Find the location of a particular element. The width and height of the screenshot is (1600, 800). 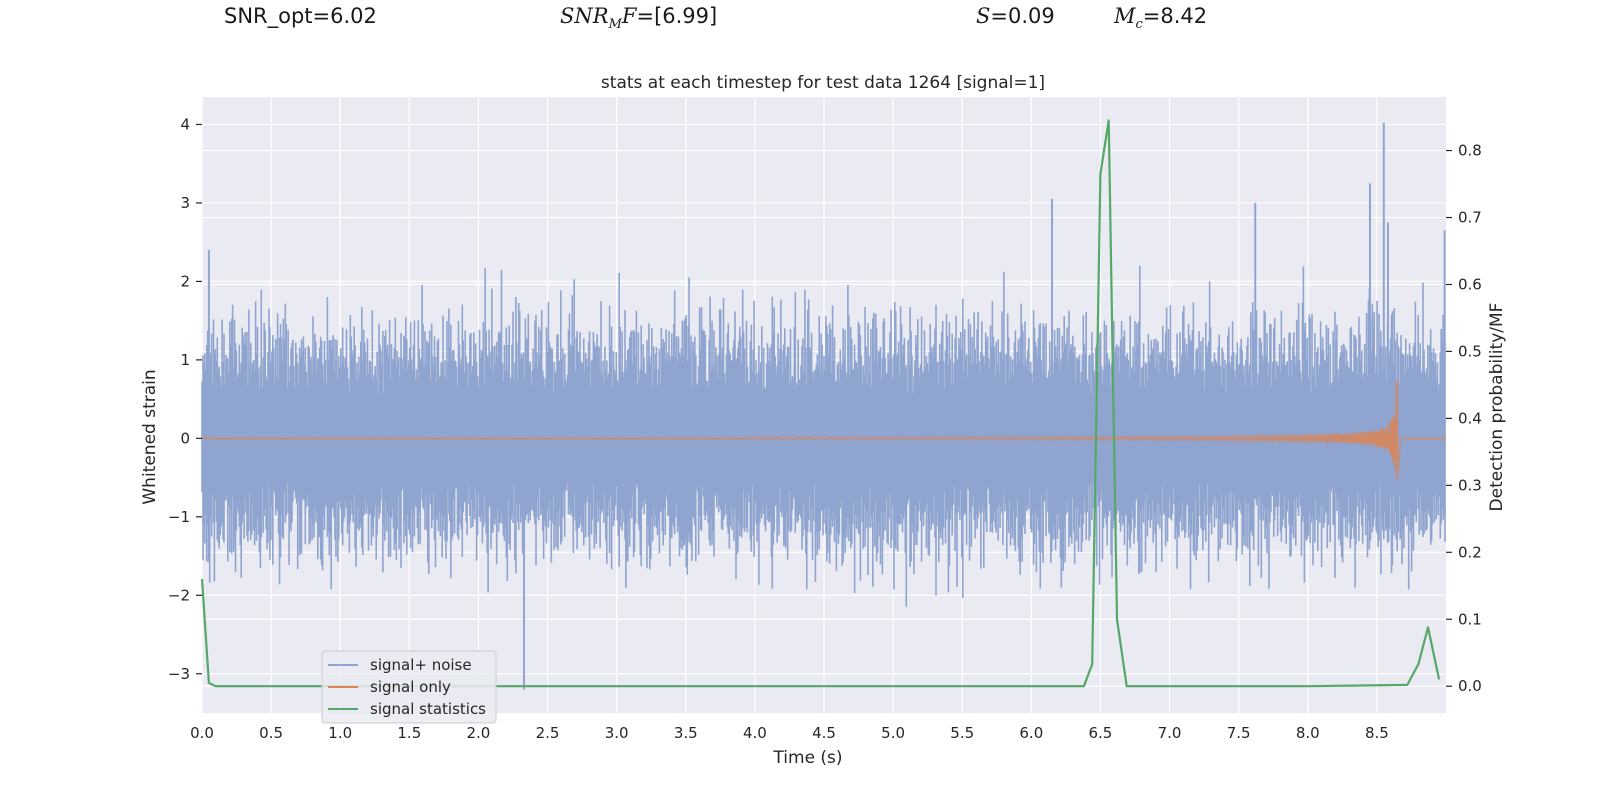

x-tick-label: 1.0 is located at coordinates (340, 733).